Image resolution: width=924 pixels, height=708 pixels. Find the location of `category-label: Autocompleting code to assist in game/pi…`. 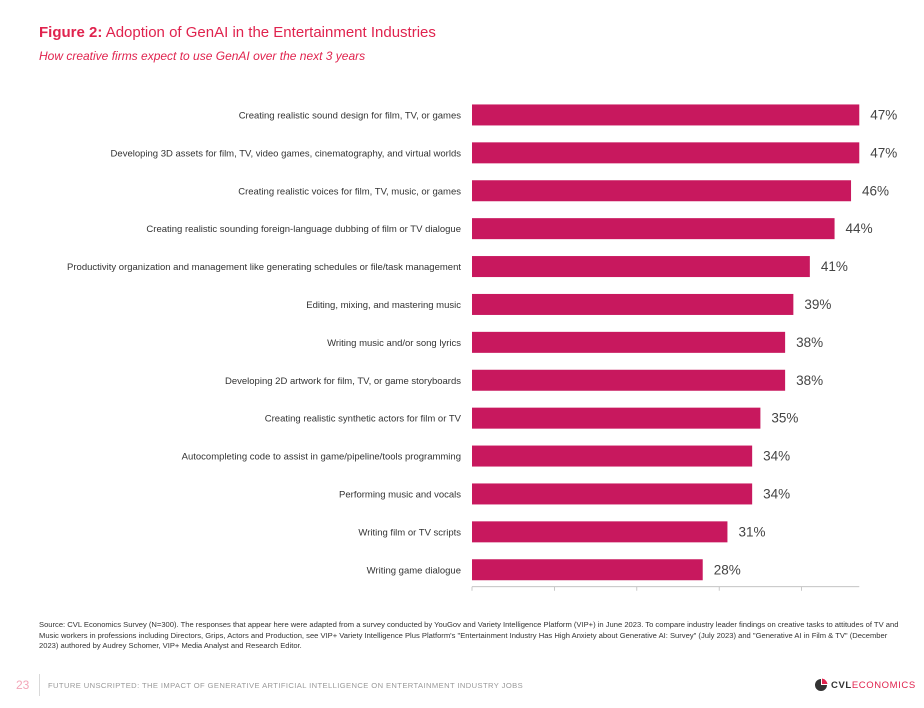

category-label: Autocompleting code to assist in game/pi… is located at coordinates (321, 457).